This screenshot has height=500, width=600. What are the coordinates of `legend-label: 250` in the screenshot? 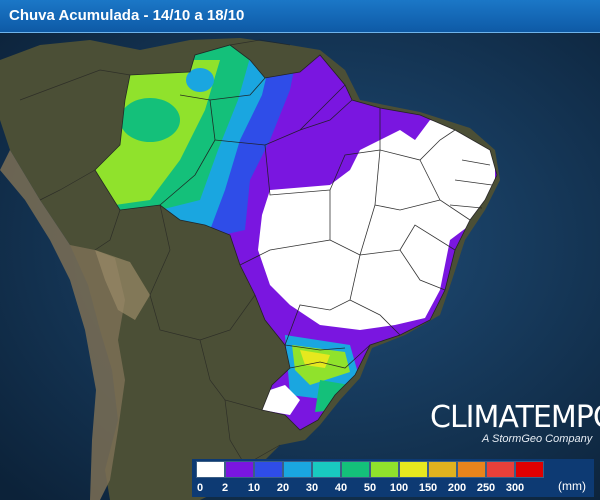 It's located at (486, 488).